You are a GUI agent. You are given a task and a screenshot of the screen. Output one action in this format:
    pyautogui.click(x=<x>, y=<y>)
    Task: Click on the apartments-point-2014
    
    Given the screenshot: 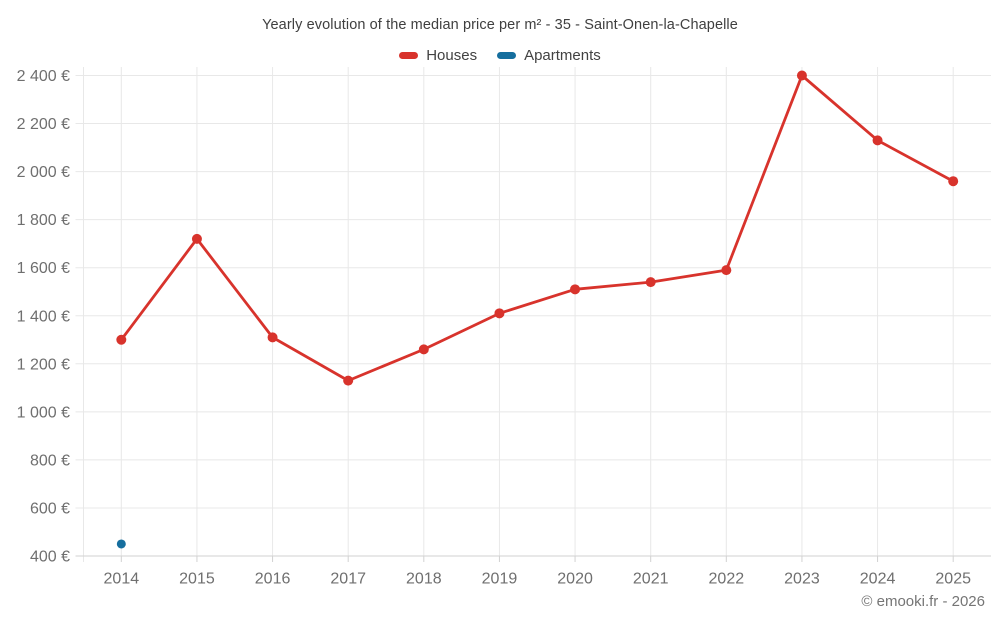 What is the action you would take?
    pyautogui.click(x=121, y=544)
    